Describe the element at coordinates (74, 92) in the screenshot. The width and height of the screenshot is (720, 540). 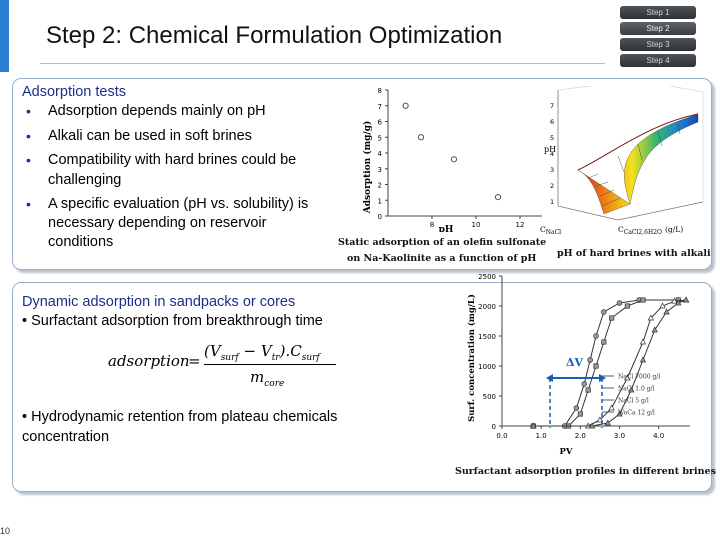
I see `panel1-heading: Adsorption tests` at that location.